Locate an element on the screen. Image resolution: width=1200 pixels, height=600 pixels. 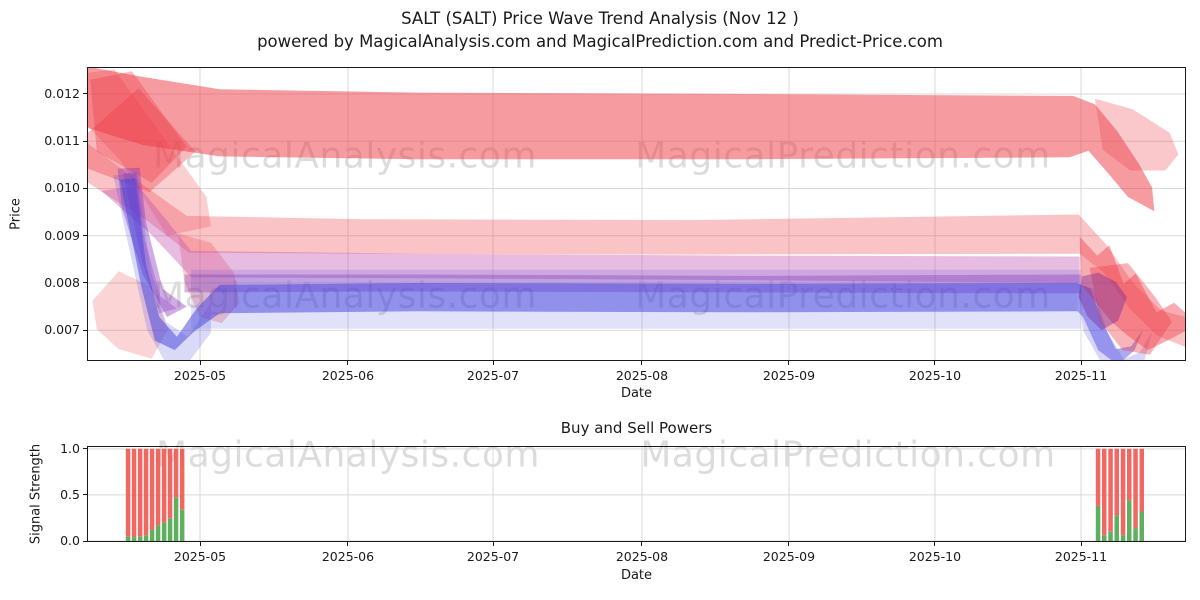
buy-sell-bars-svg is located at coordinates (636, 494).